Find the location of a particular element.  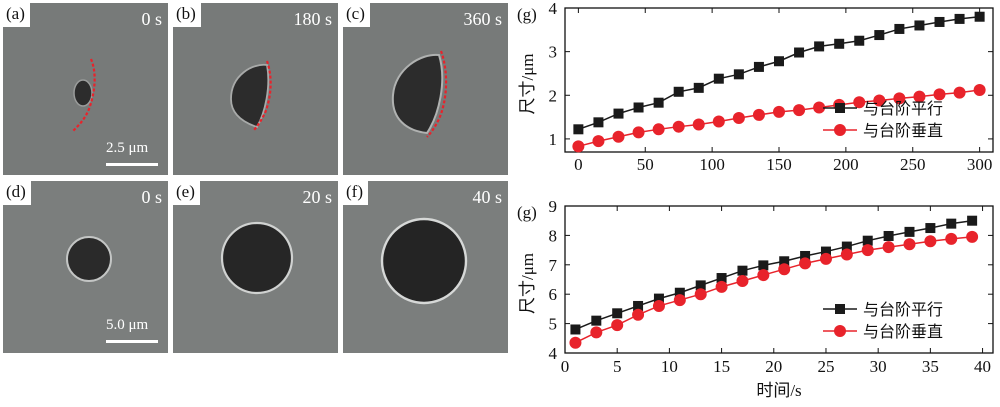

micrograph-f-image is located at coordinates (425, 267).